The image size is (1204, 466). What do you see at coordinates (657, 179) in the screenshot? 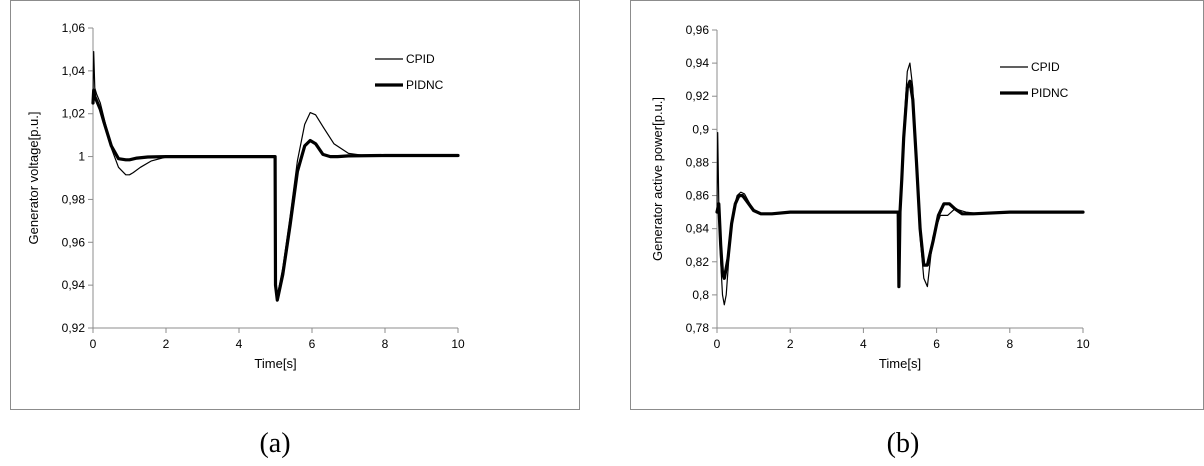
I see `y-axis-title: Generator active power[p.u.]` at bounding box center [657, 179].